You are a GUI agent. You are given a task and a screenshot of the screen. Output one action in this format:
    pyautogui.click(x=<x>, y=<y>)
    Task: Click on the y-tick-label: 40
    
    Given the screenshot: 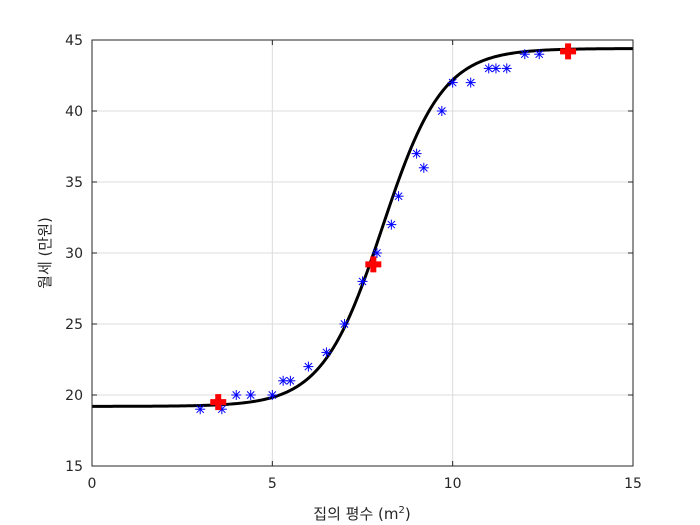 What is the action you would take?
    pyautogui.click(x=74, y=112)
    